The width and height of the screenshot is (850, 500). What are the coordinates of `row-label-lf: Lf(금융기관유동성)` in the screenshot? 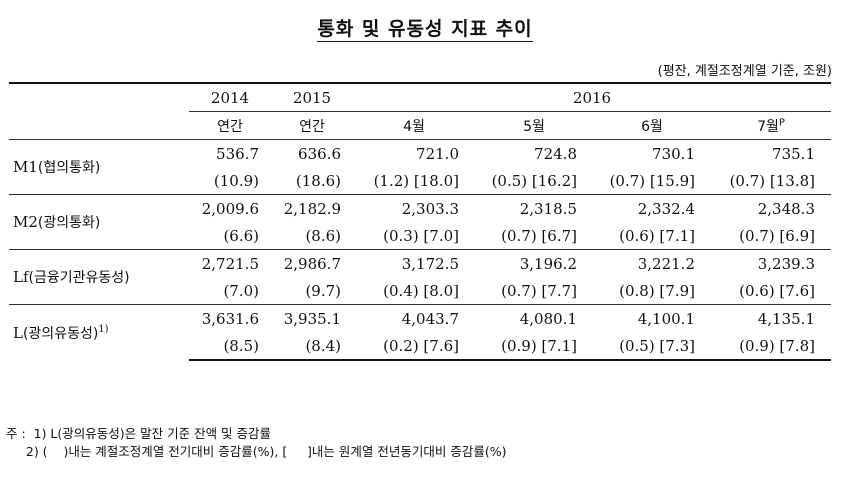 It's located at (99, 277).